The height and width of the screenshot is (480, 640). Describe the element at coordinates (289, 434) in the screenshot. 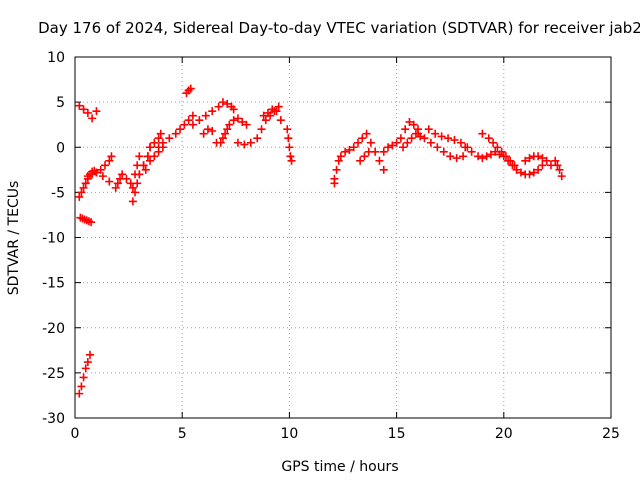

I see `x-tick-label: 10` at that location.